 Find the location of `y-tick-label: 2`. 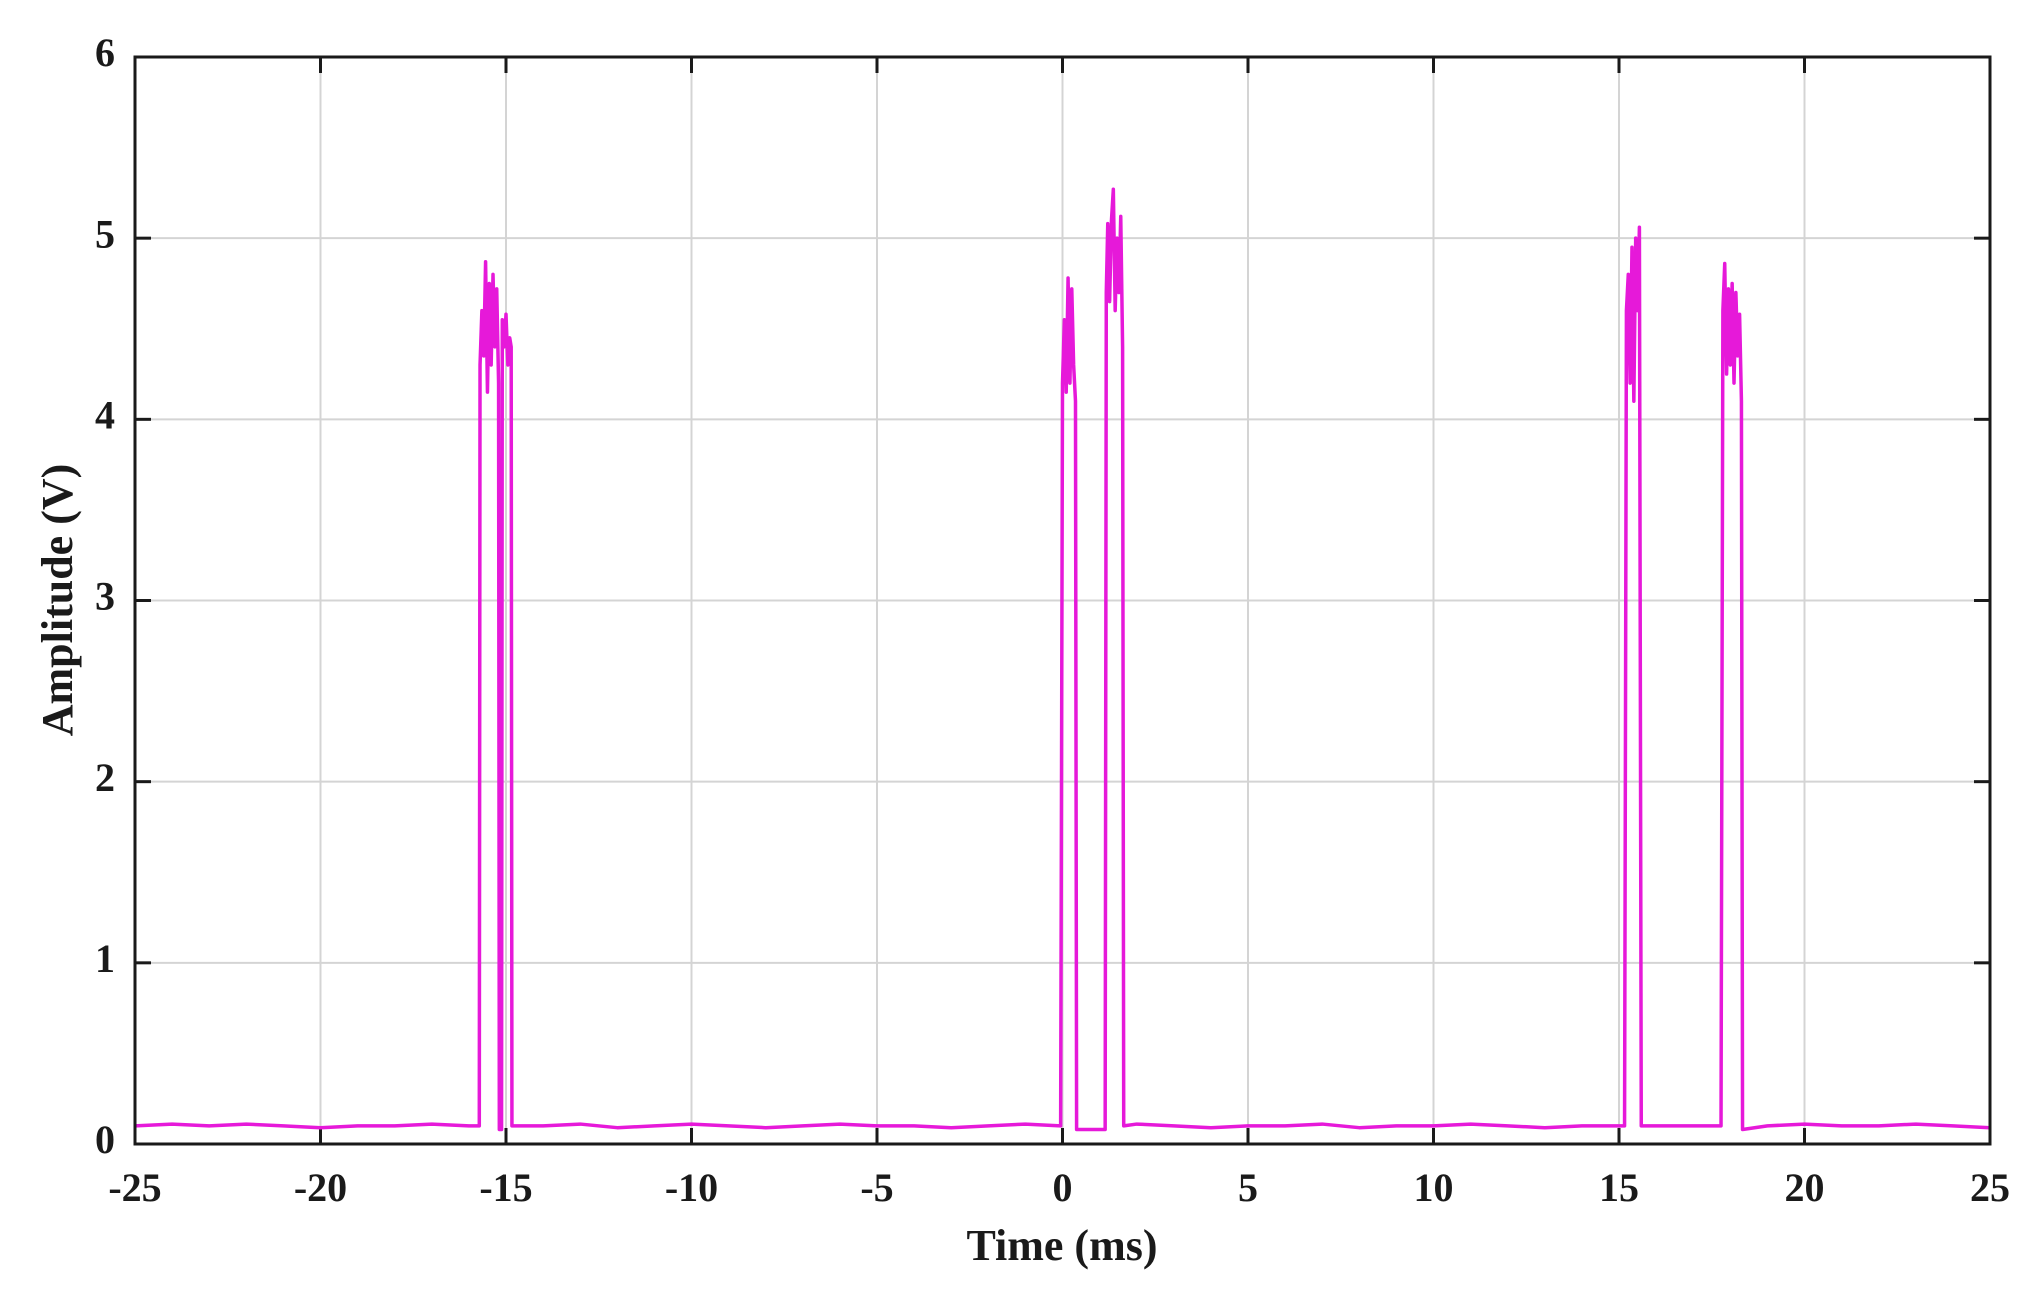

y-tick-label: 2 is located at coordinates (105, 777).